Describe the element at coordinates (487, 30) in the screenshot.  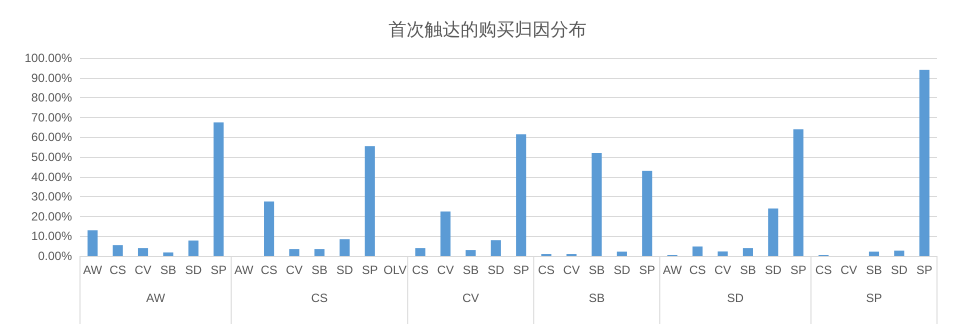
I see `chart-title: 首次触达的购买归因分布` at that location.